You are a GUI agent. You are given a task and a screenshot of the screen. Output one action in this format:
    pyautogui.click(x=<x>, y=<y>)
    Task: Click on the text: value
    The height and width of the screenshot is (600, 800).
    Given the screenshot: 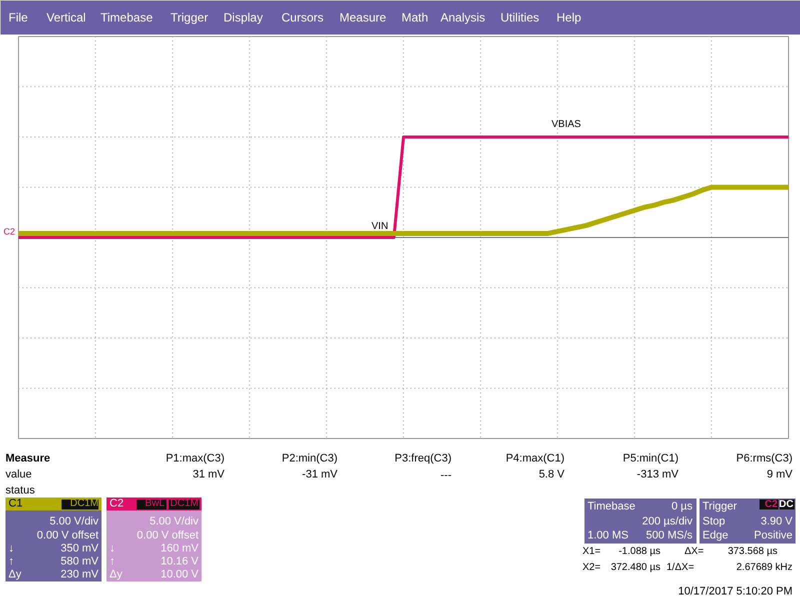 What is the action you would take?
    pyautogui.click(x=19, y=474)
    